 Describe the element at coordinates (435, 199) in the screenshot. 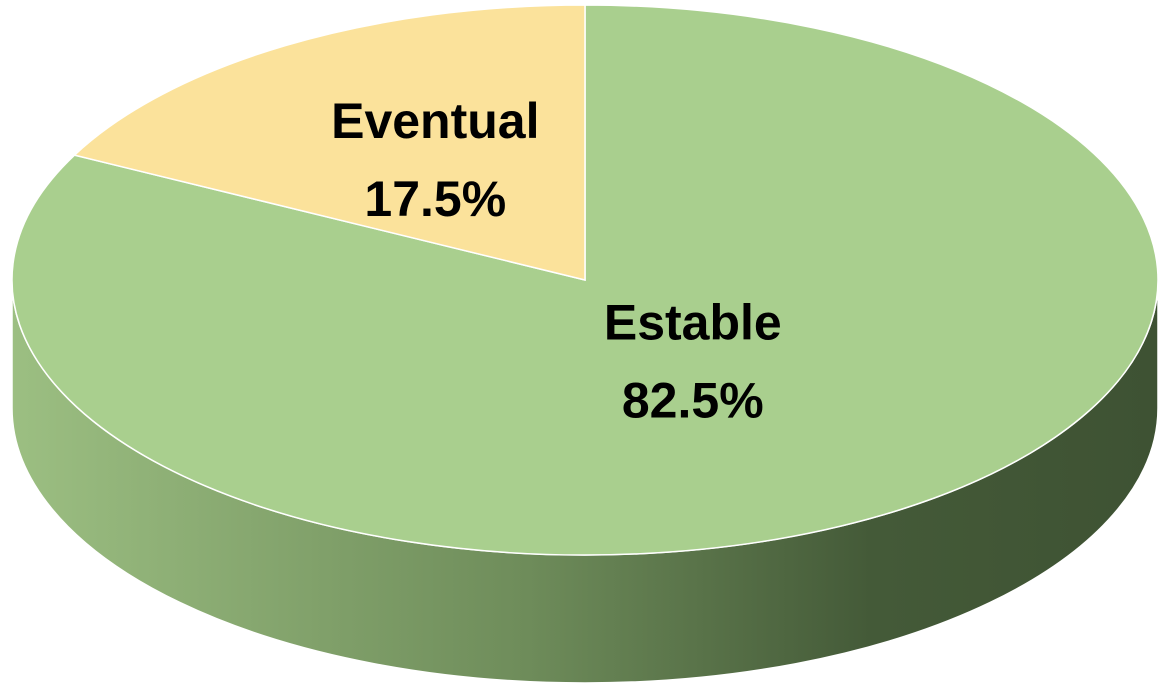

I see `value-label: 17.5%` at that location.